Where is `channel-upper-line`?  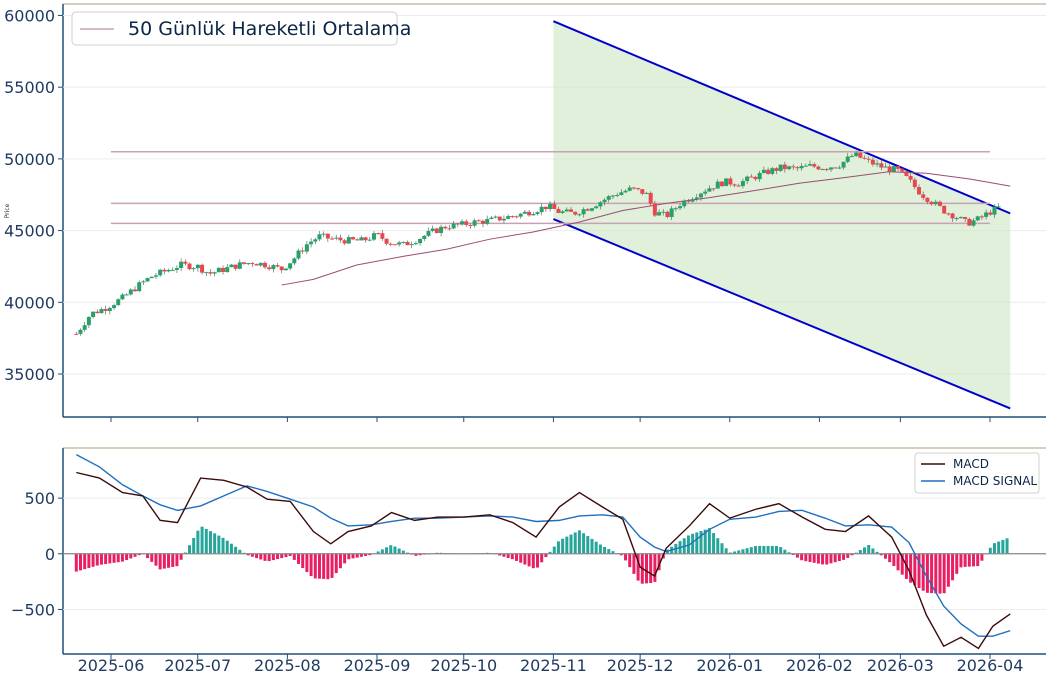
channel-upper-line is located at coordinates (782, 117).